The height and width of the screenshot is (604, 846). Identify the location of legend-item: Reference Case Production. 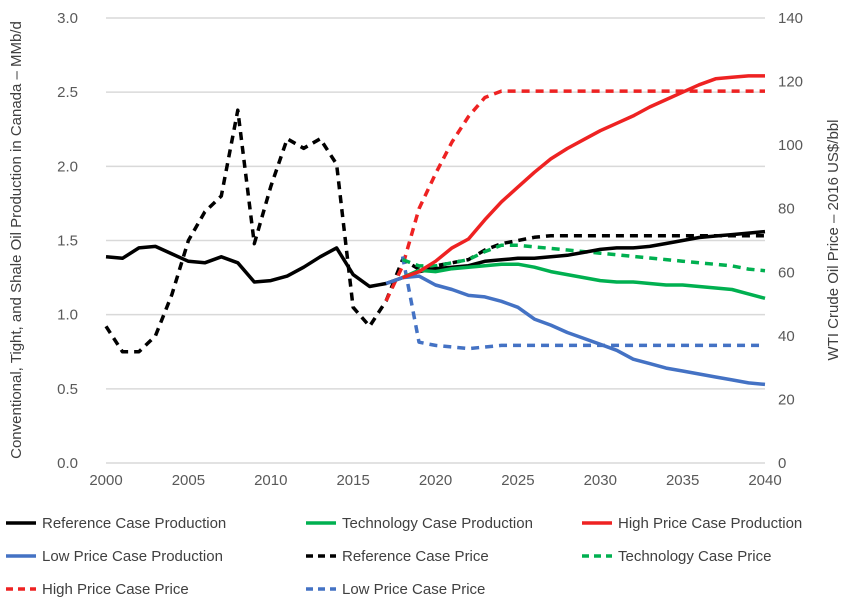
(116, 523).